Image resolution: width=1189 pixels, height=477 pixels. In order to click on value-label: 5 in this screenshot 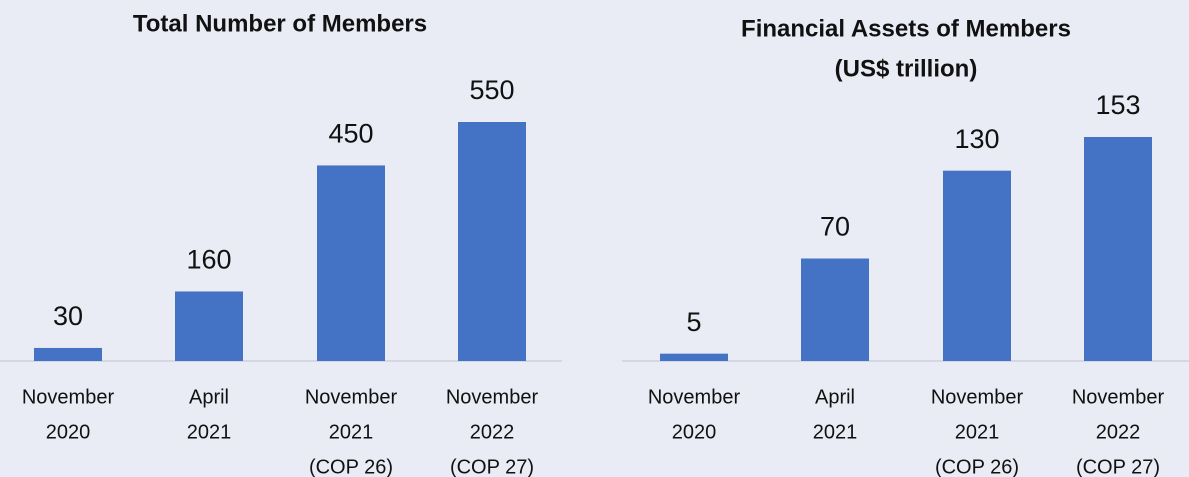, I will do `click(693, 322)`.